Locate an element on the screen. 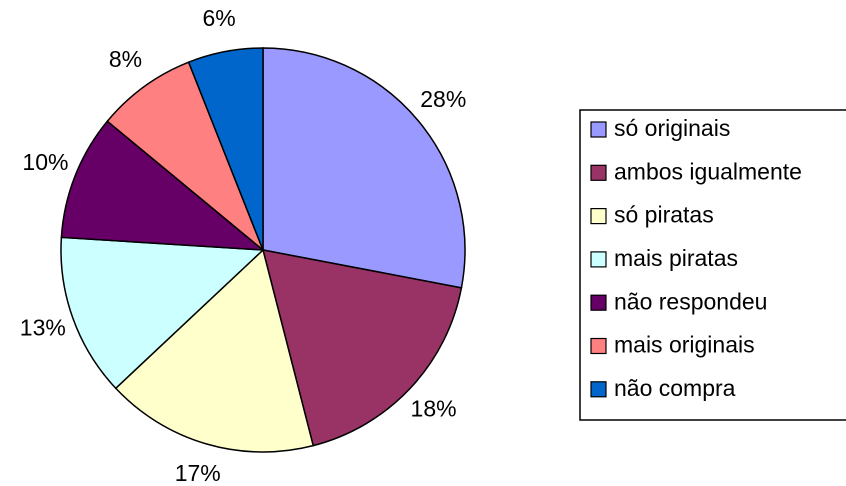  data-label: 17% is located at coordinates (198, 473).